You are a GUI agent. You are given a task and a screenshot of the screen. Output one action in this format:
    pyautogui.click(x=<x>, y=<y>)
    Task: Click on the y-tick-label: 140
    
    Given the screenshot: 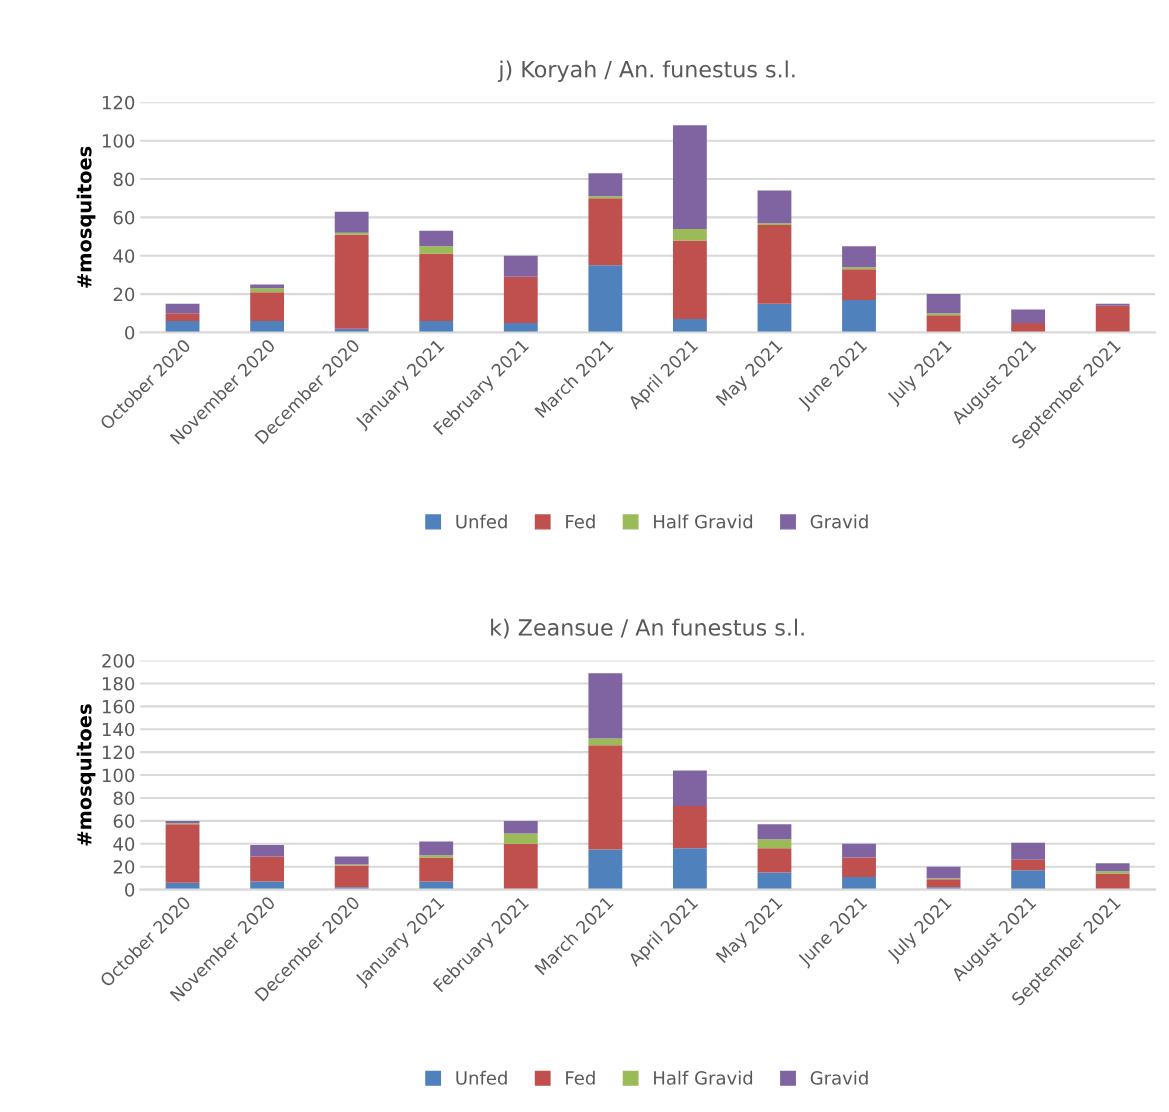 What is the action you would take?
    pyautogui.click(x=118, y=729)
    